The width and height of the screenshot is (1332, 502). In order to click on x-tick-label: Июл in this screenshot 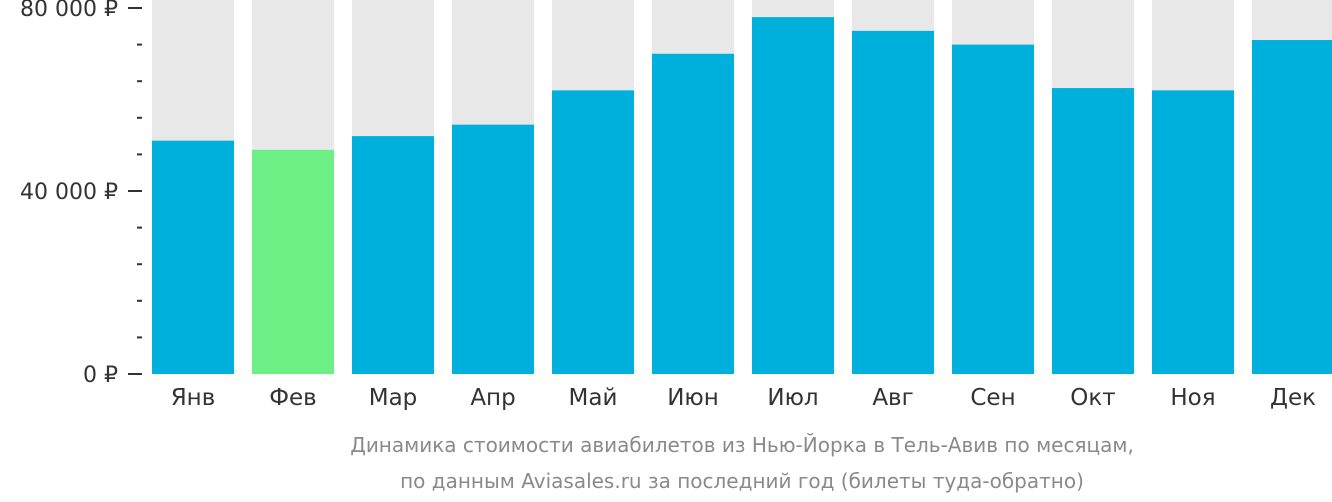, I will do `click(792, 398)`.